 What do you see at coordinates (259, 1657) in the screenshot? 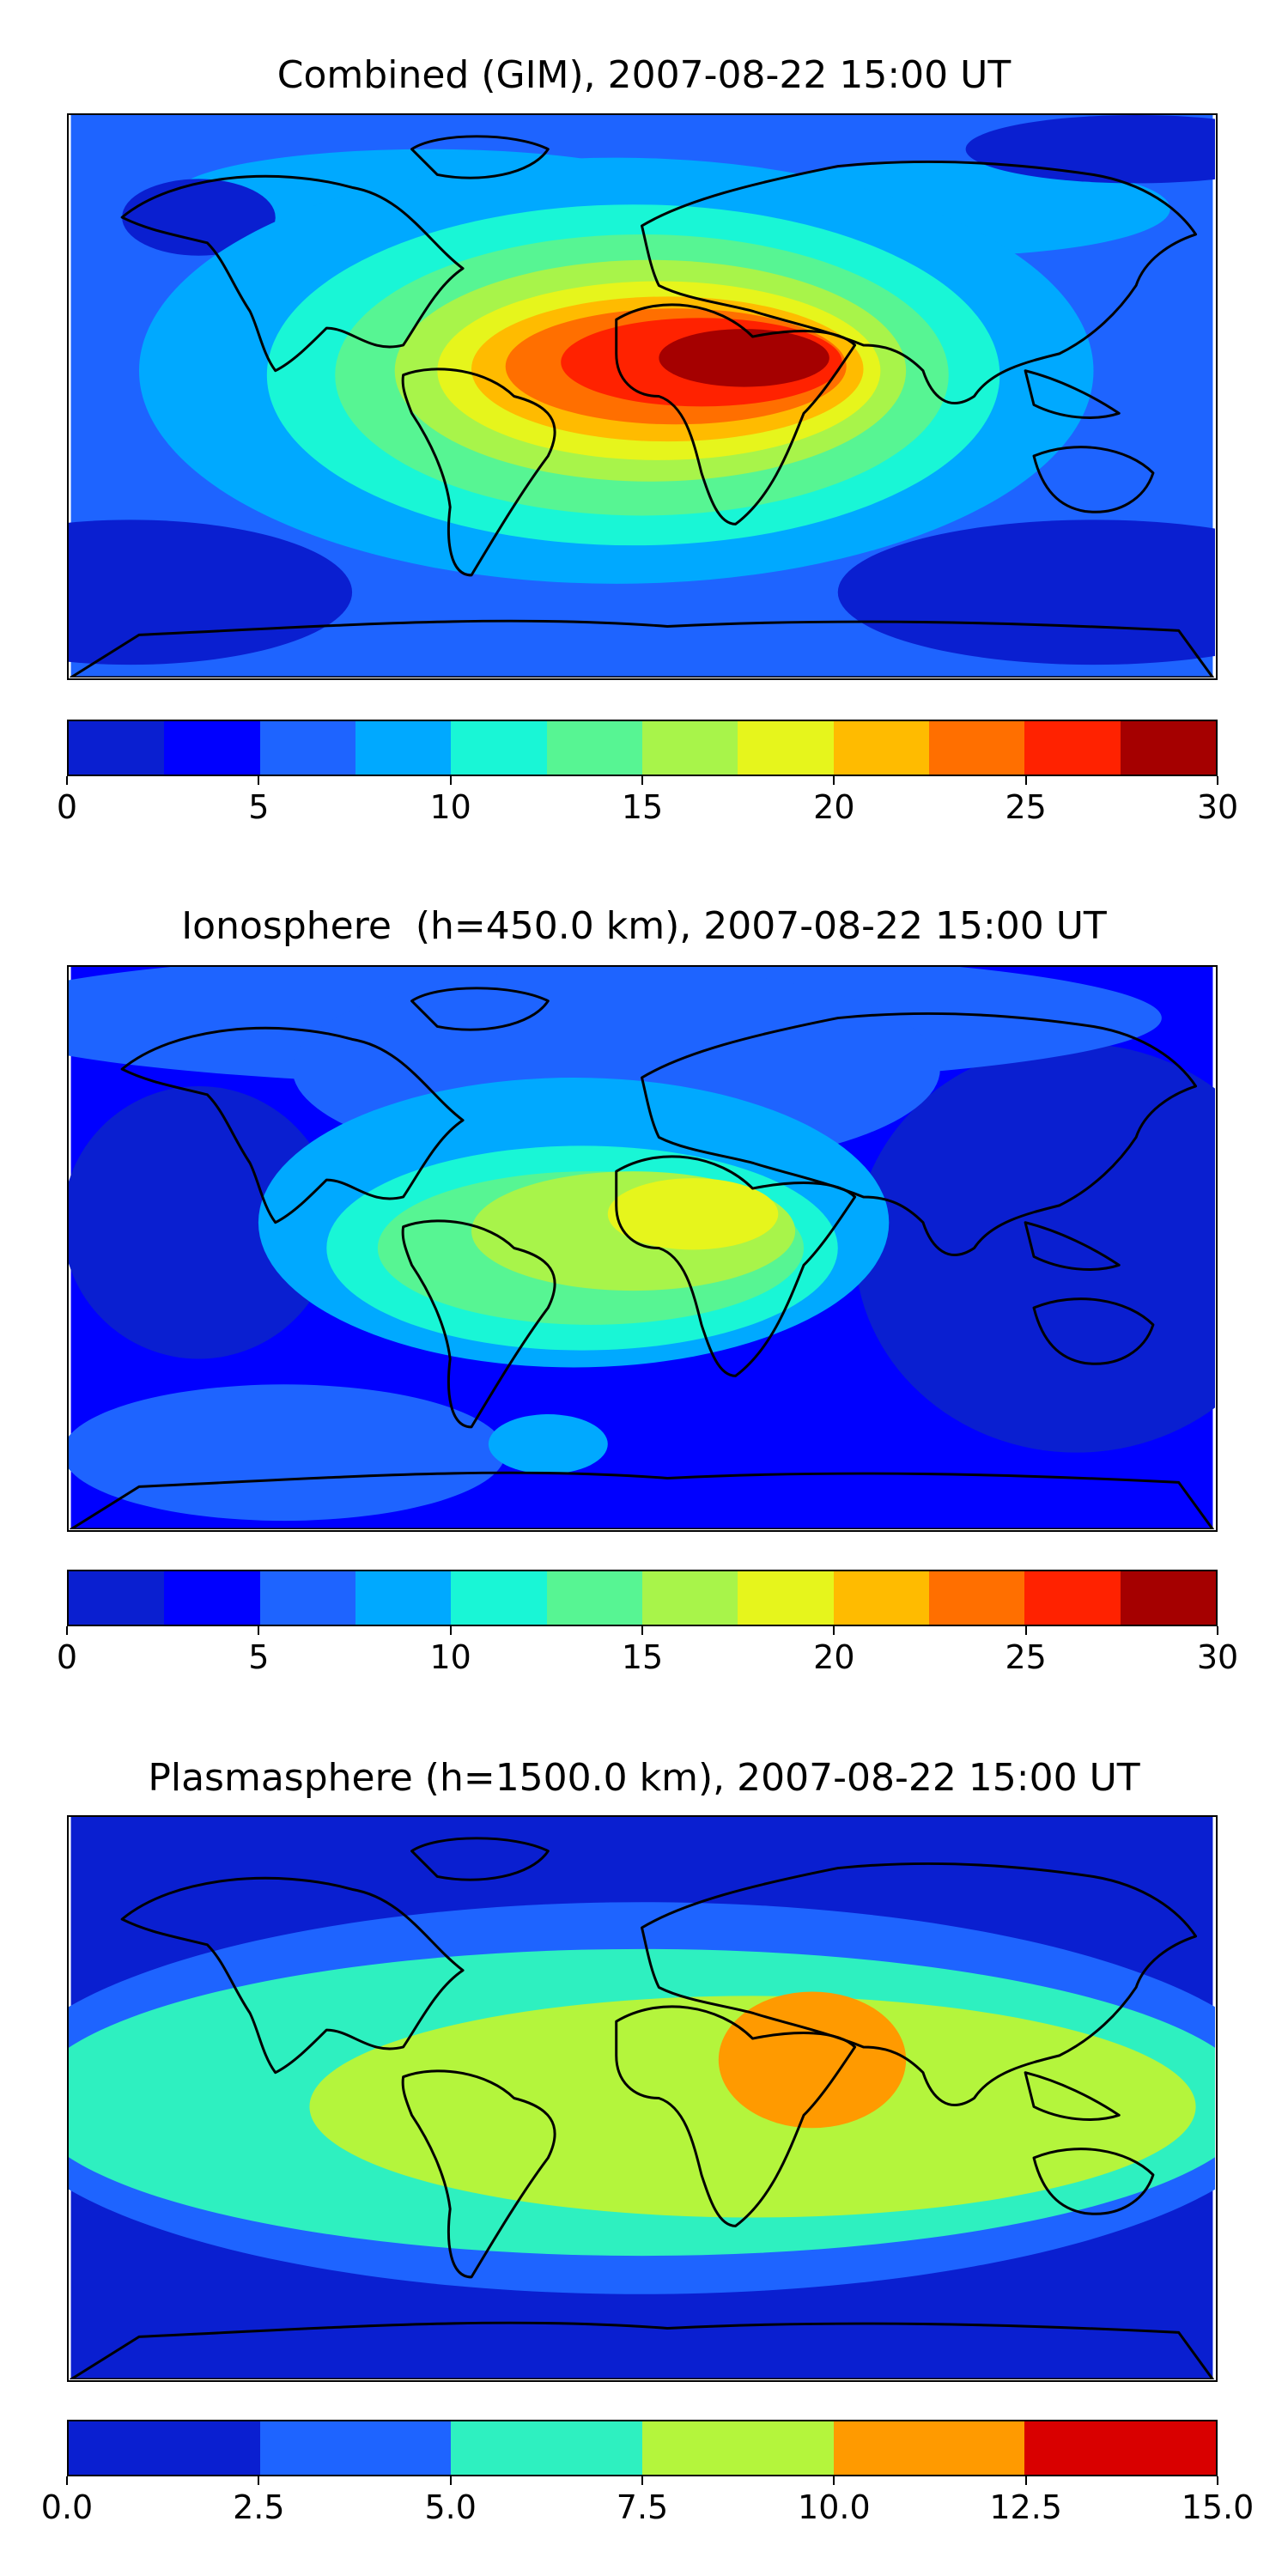
I see `colorbar-tick-label: 5` at bounding box center [259, 1657].